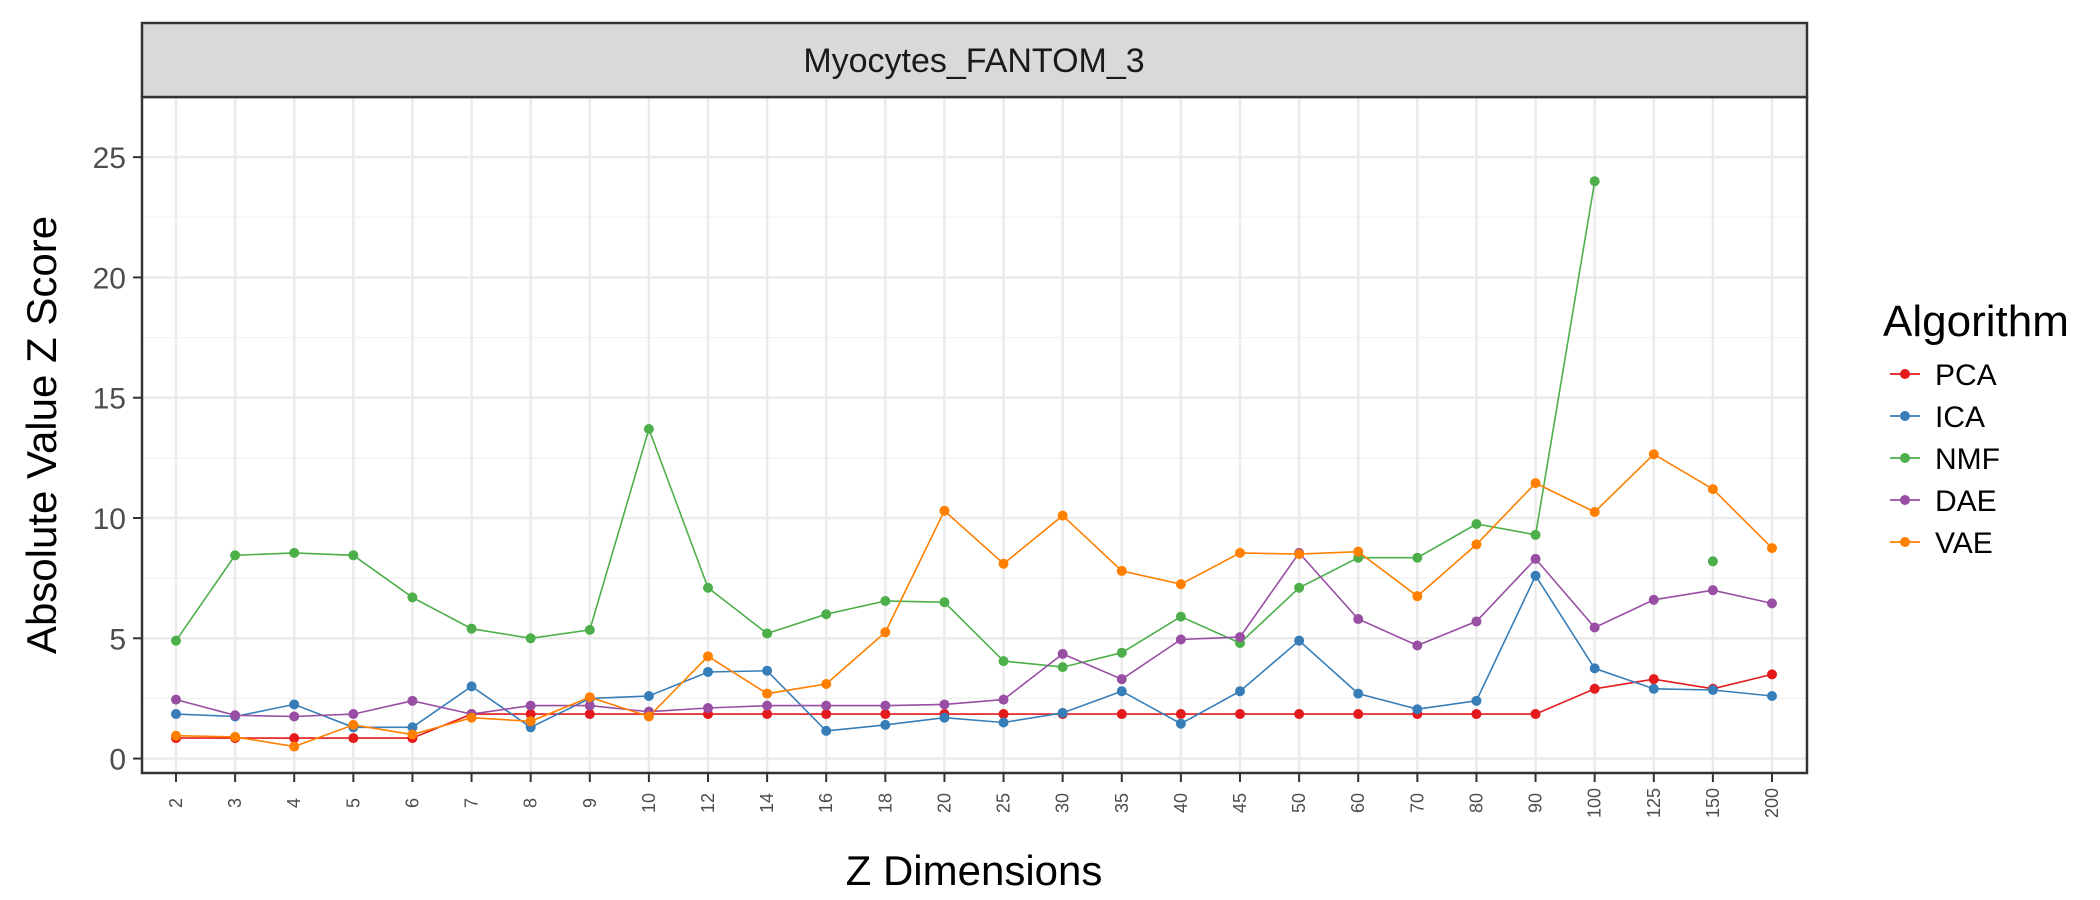  I want to click on y-tick-label: 20, so click(109, 278).